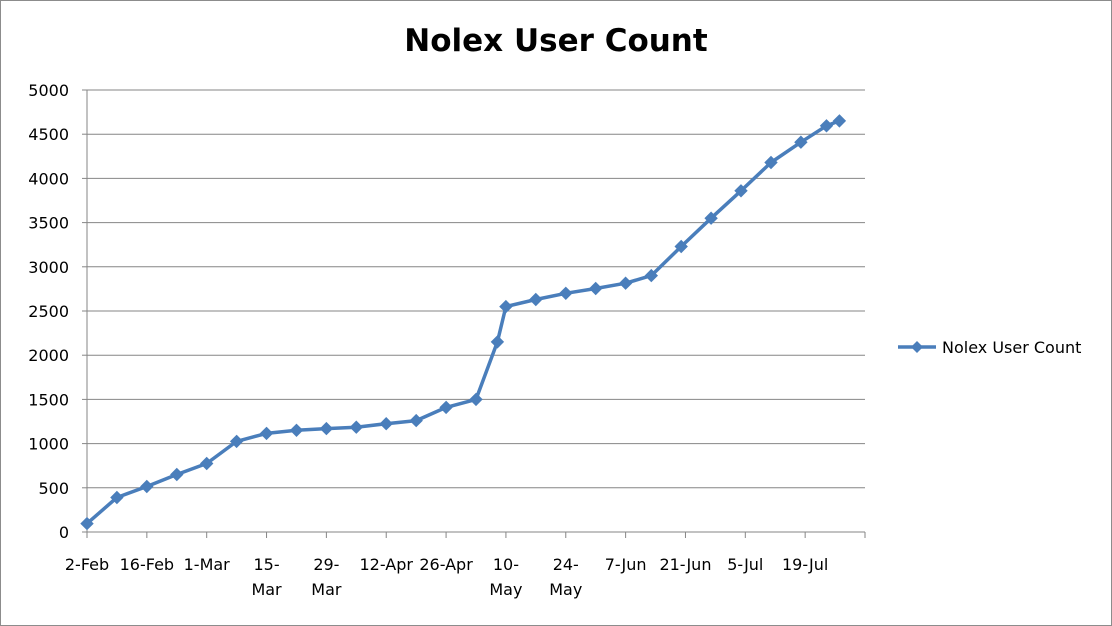 The width and height of the screenshot is (1112, 626). What do you see at coordinates (48, 444) in the screenshot?
I see `y-tick-label: 1000` at bounding box center [48, 444].